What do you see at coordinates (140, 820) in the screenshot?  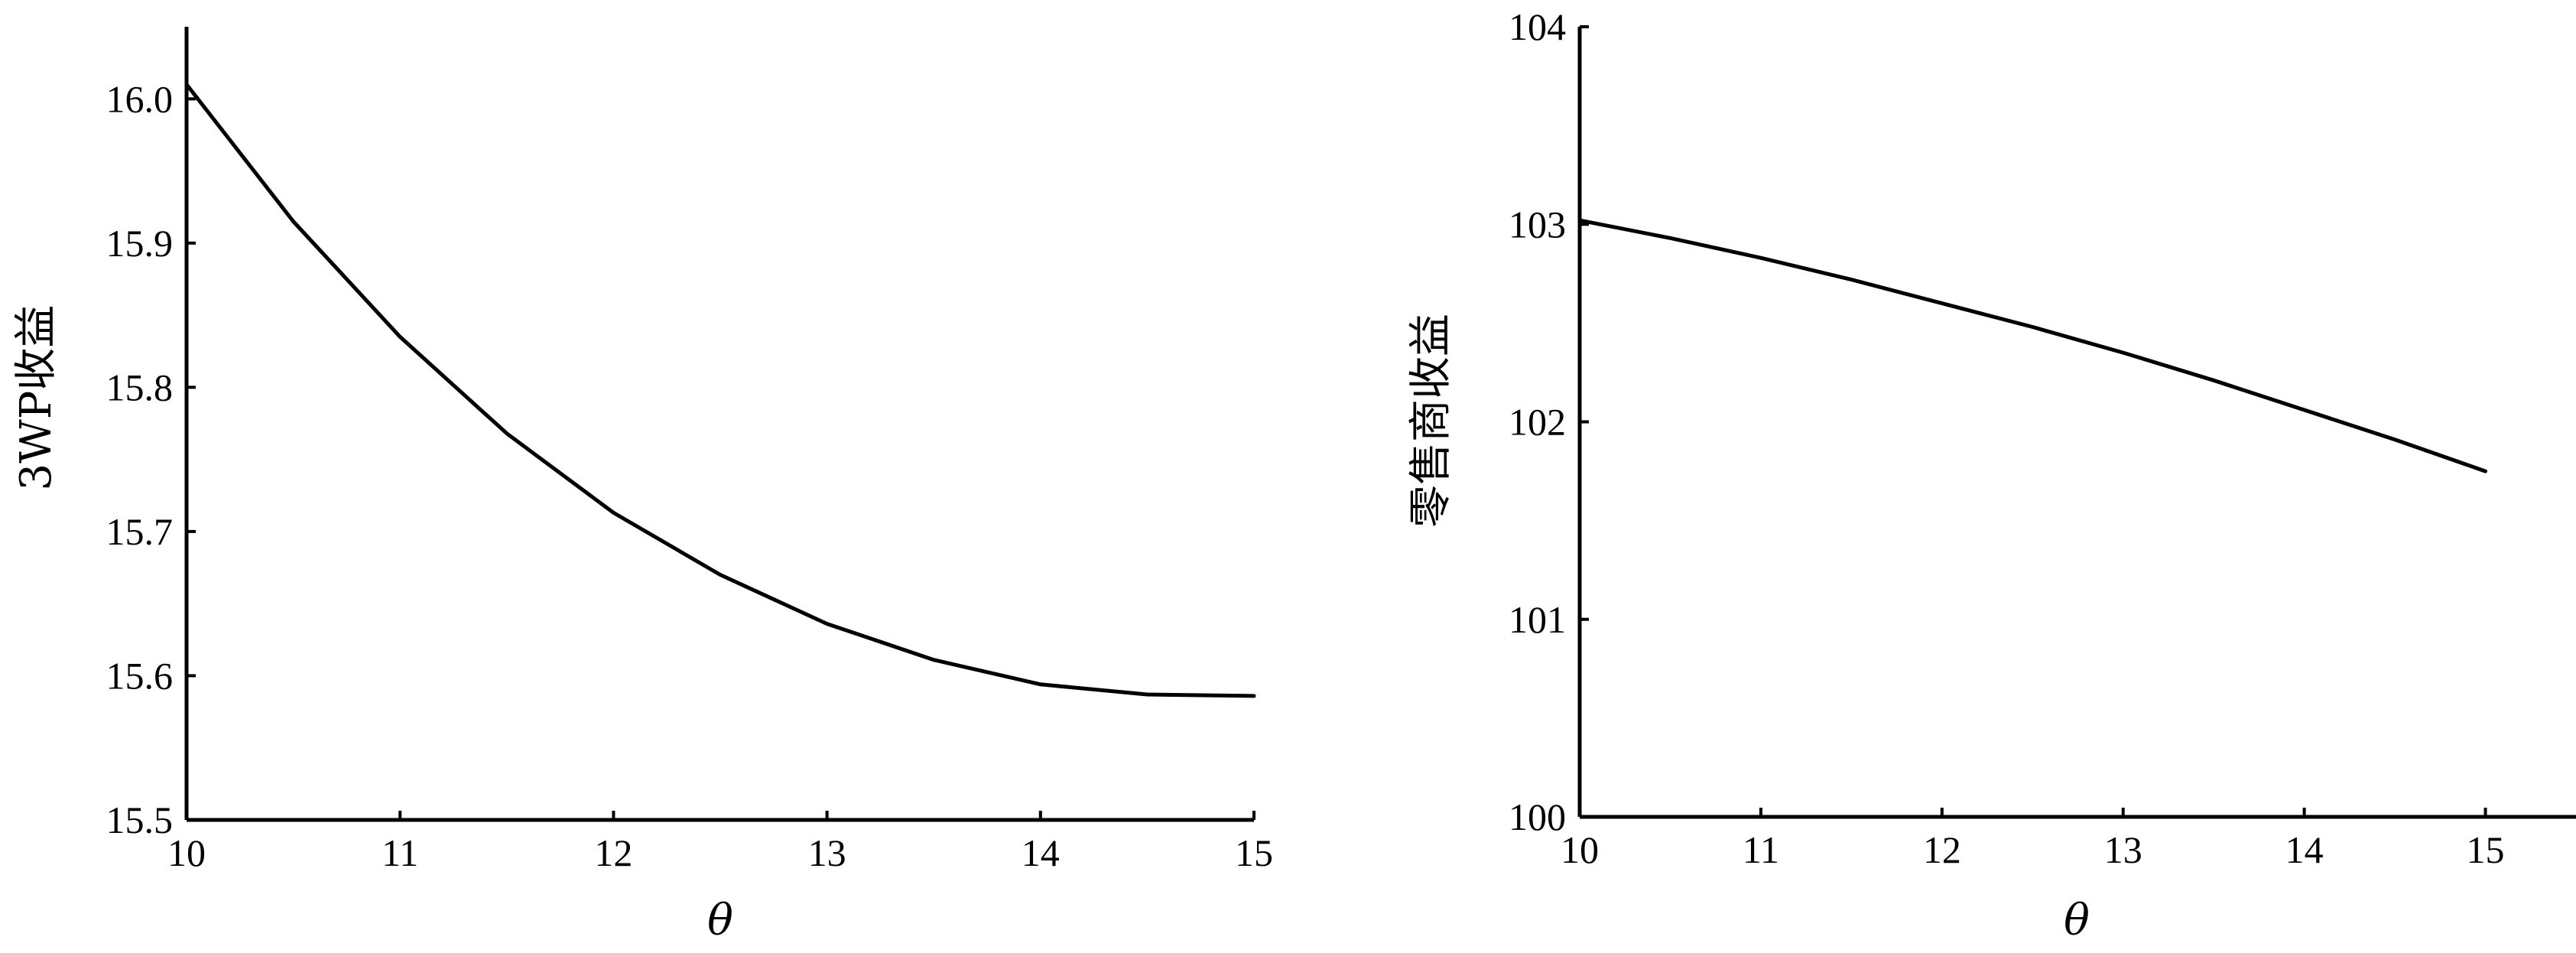 I see `y-tick-label: 15.5` at bounding box center [140, 820].